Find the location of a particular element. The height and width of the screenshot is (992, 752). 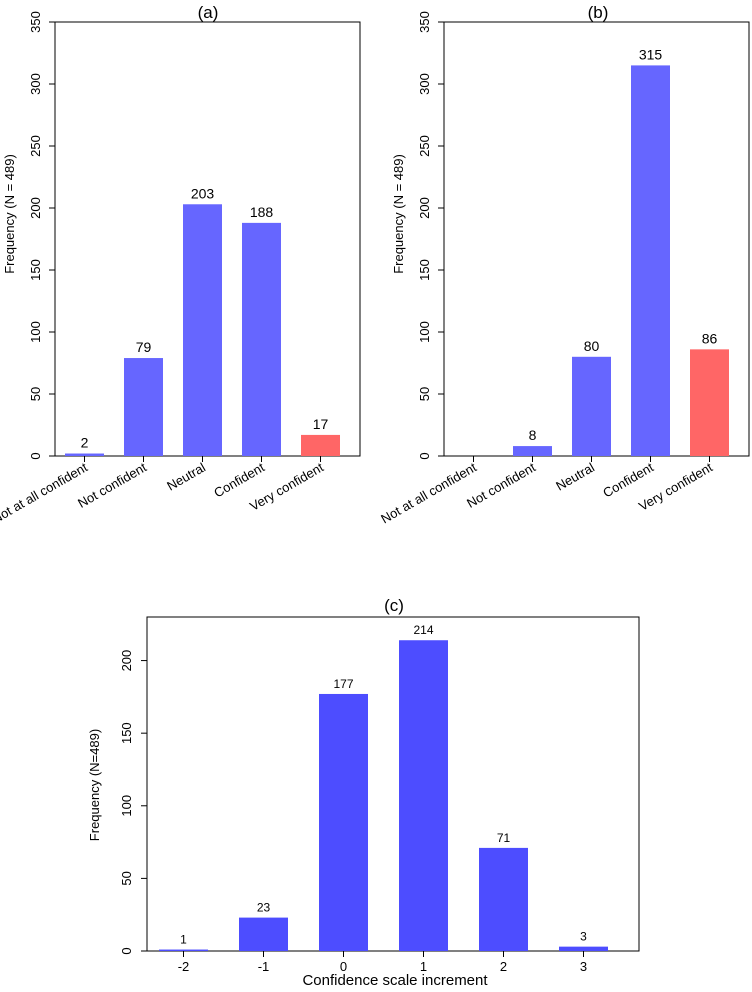

panel-c-ytick-label: 100 is located at coordinates (126, 806).